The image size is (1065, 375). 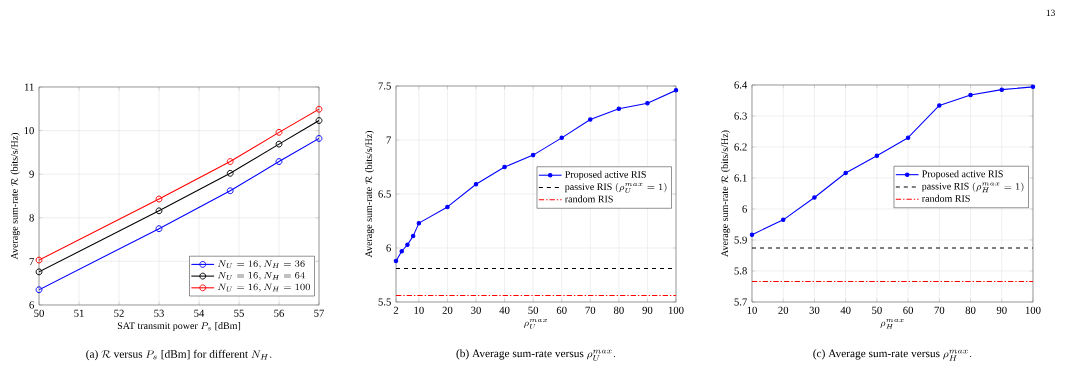 What do you see at coordinates (79, 313) in the screenshot?
I see `x-tick-label: 51` at bounding box center [79, 313].